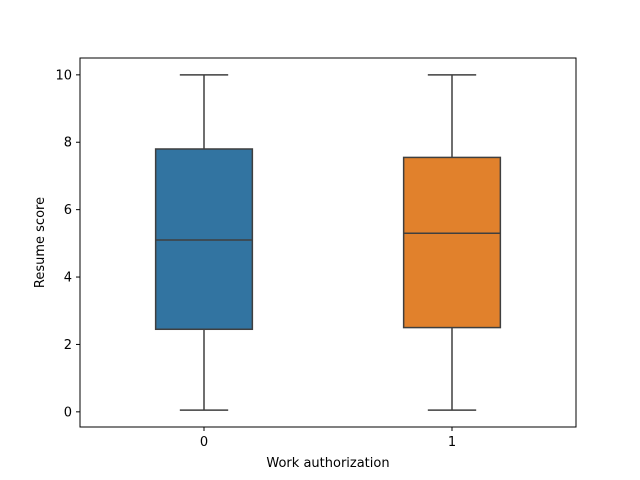  What do you see at coordinates (327, 463) in the screenshot?
I see `x-axis-label: Work authorization` at bounding box center [327, 463].